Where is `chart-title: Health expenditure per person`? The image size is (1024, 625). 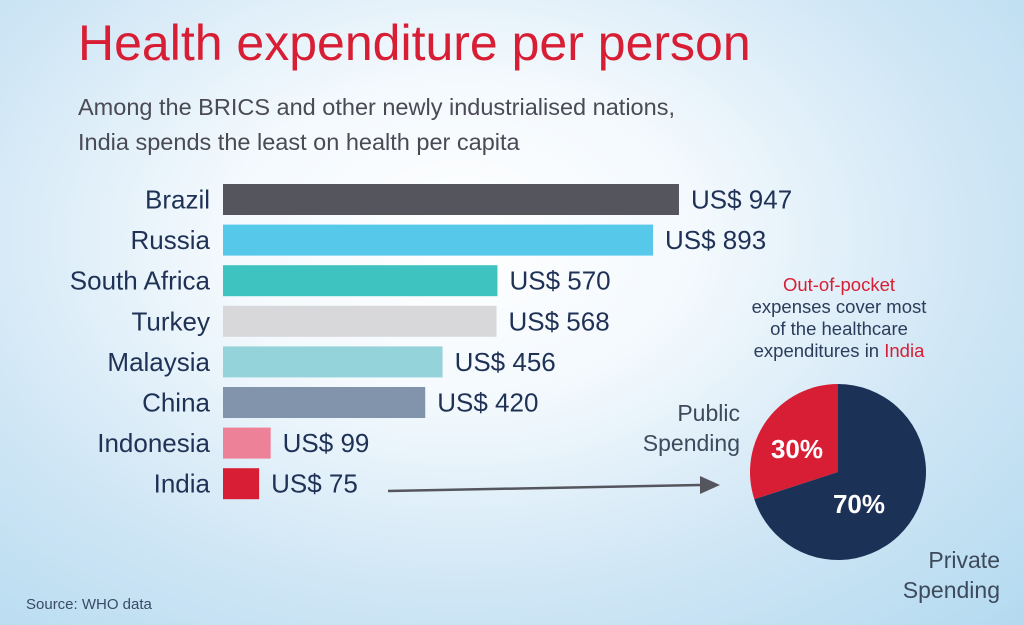
chart-title: Health expenditure per person is located at coordinates (414, 43).